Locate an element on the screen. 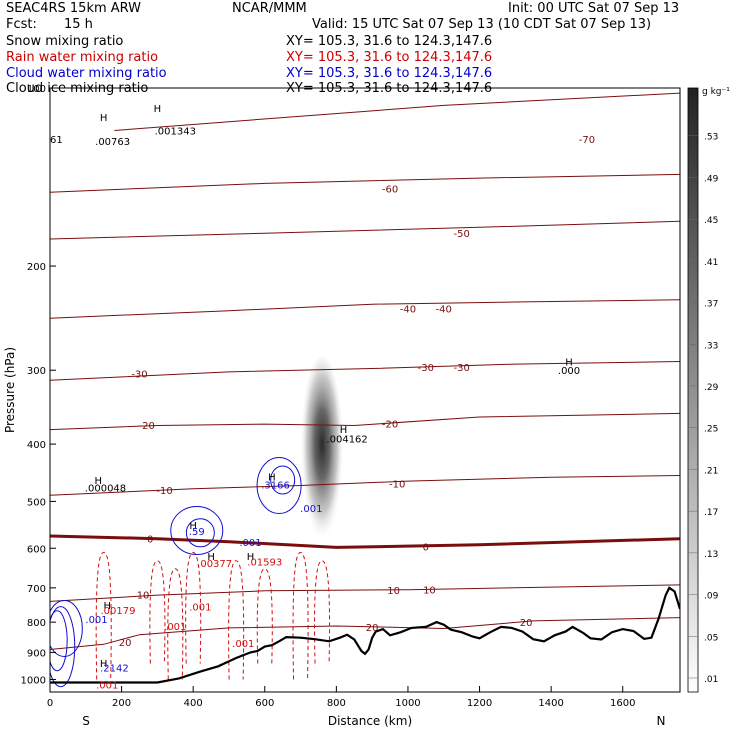 This screenshot has width=740, height=740. contour-label: -10 is located at coordinates (397, 484).